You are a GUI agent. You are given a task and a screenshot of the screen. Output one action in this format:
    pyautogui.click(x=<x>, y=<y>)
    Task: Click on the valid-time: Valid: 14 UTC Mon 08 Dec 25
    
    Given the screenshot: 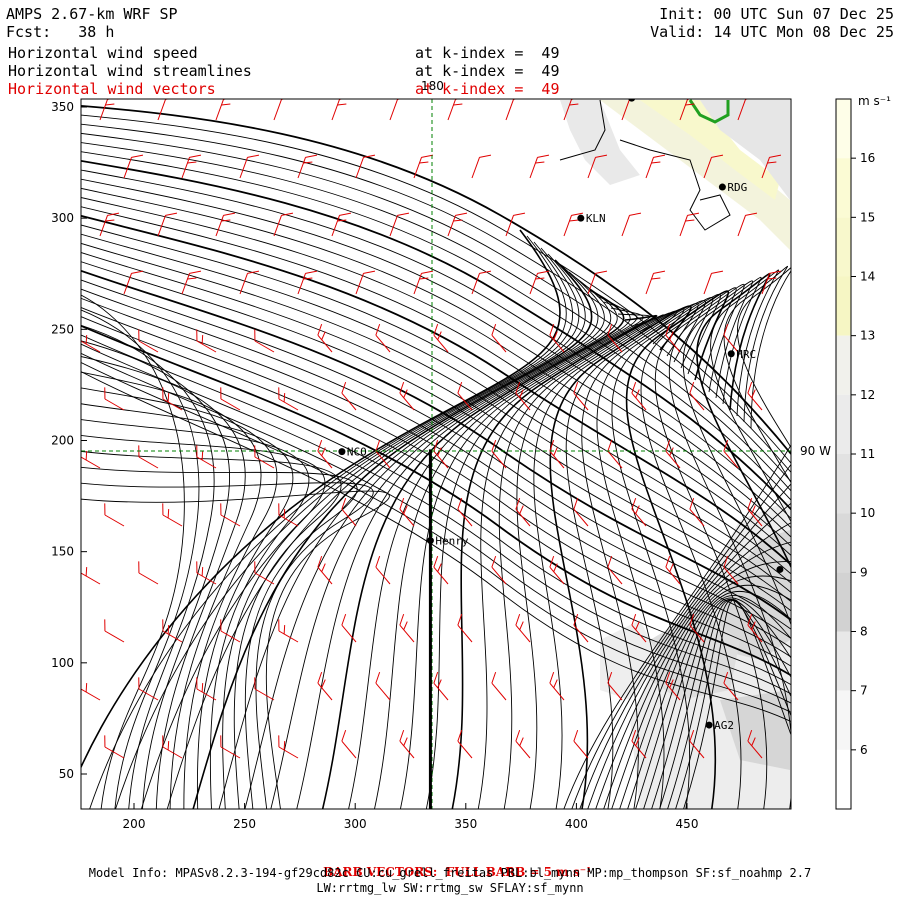 What is the action you would take?
    pyautogui.click(x=772, y=32)
    